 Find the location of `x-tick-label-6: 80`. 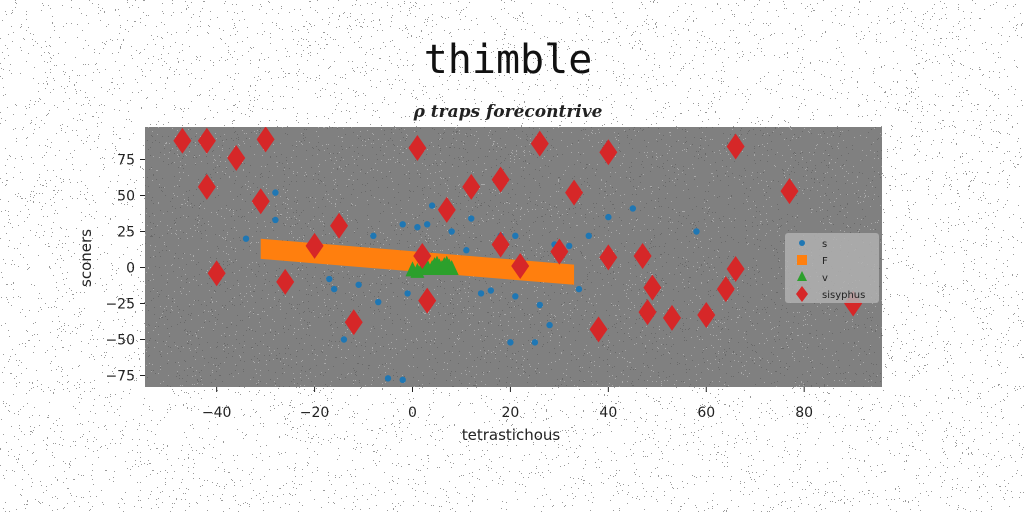

x-tick-label-6: 80 is located at coordinates (804, 413).